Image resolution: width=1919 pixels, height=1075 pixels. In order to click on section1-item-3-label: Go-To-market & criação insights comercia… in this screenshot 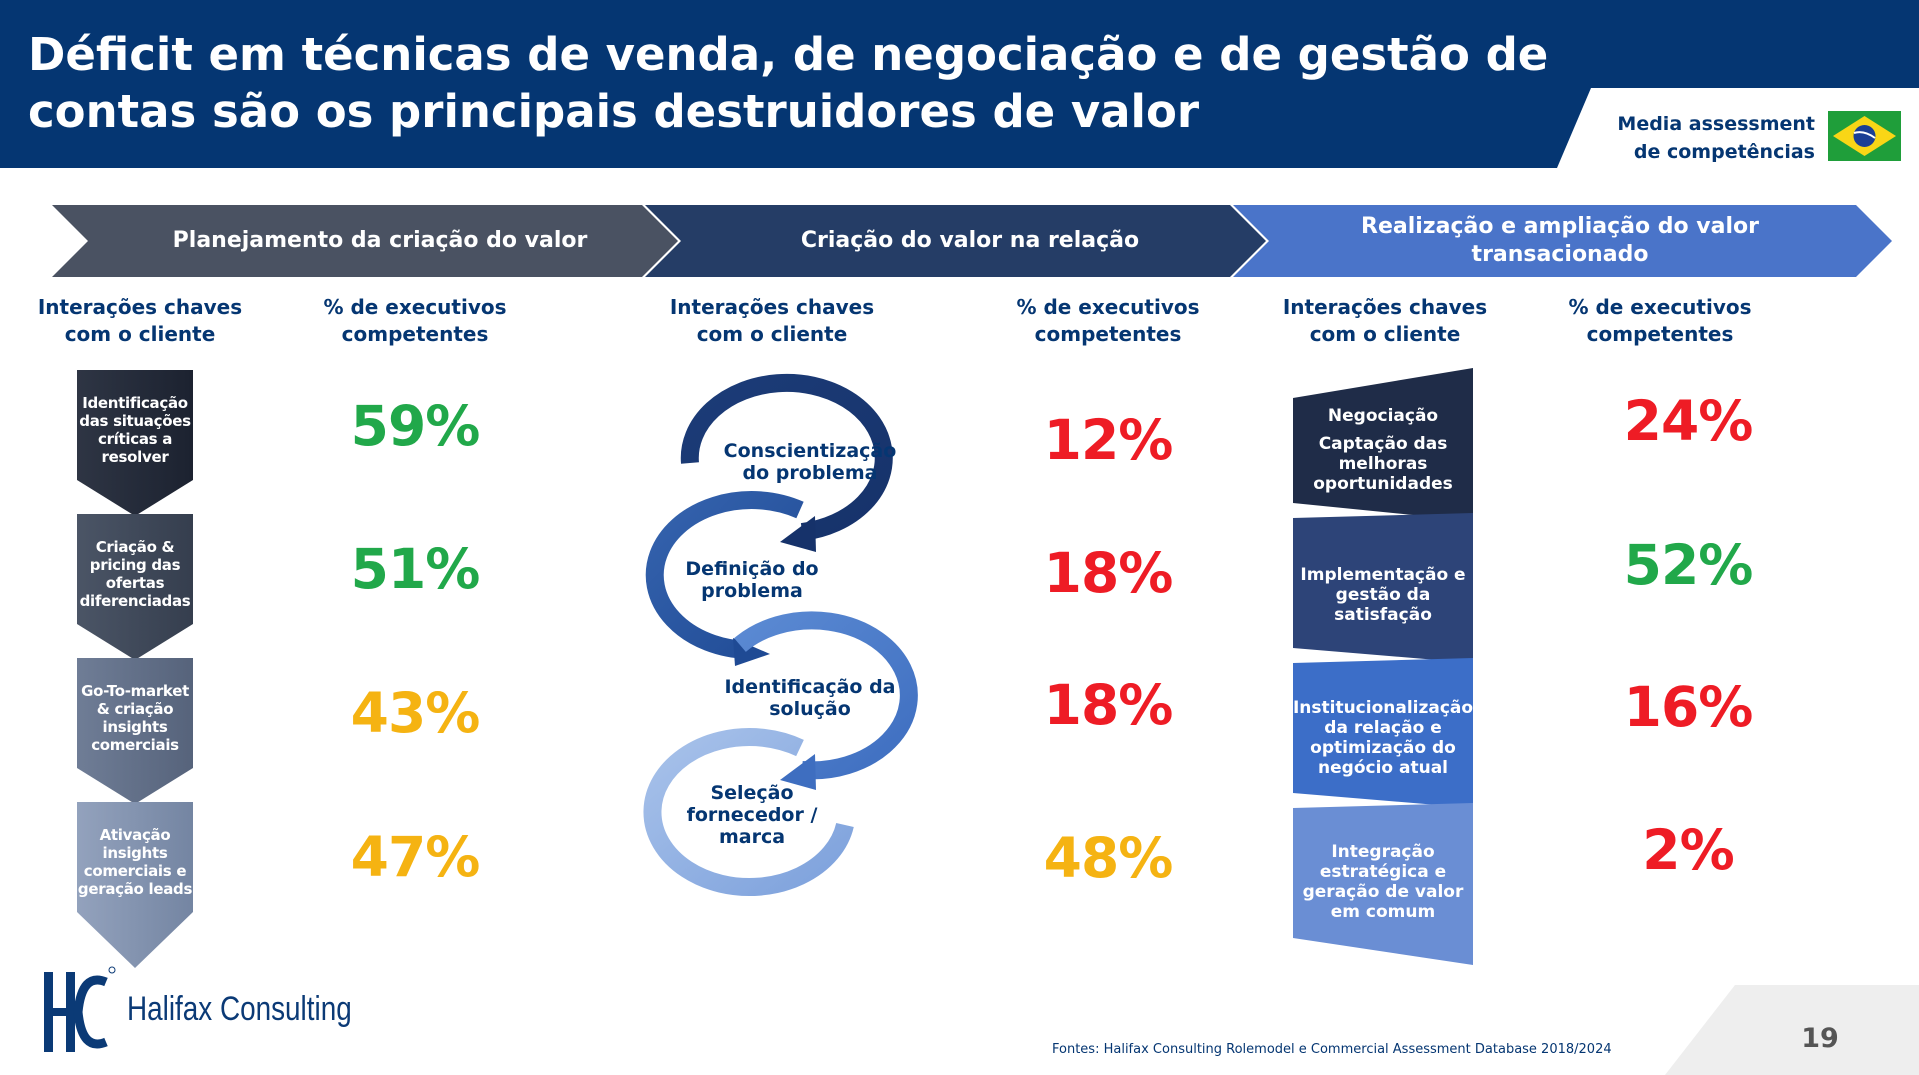, I will do `click(135, 718)`.